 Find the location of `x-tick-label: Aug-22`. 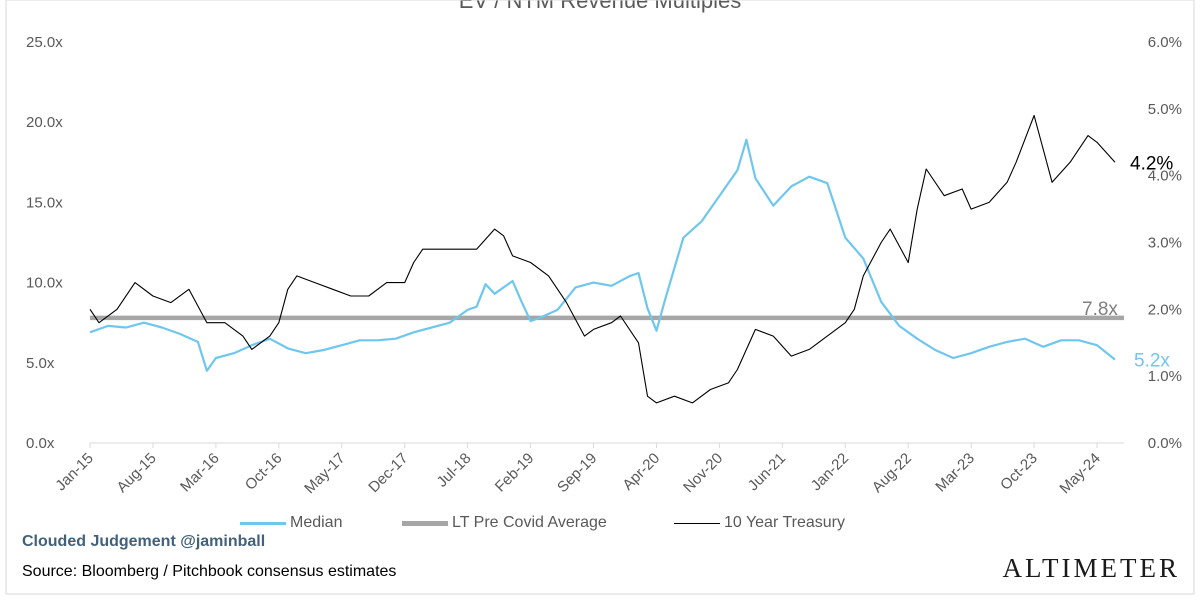

x-tick-label: Aug-22 is located at coordinates (892, 473).